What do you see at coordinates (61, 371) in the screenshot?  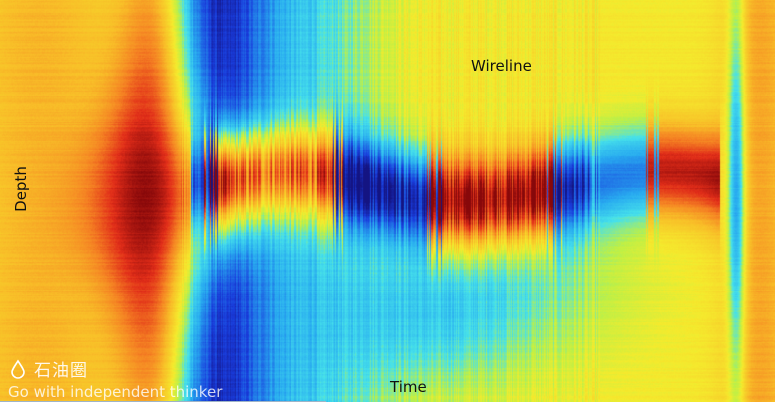 I see `watermark-cn: 石油圈` at bounding box center [61, 371].